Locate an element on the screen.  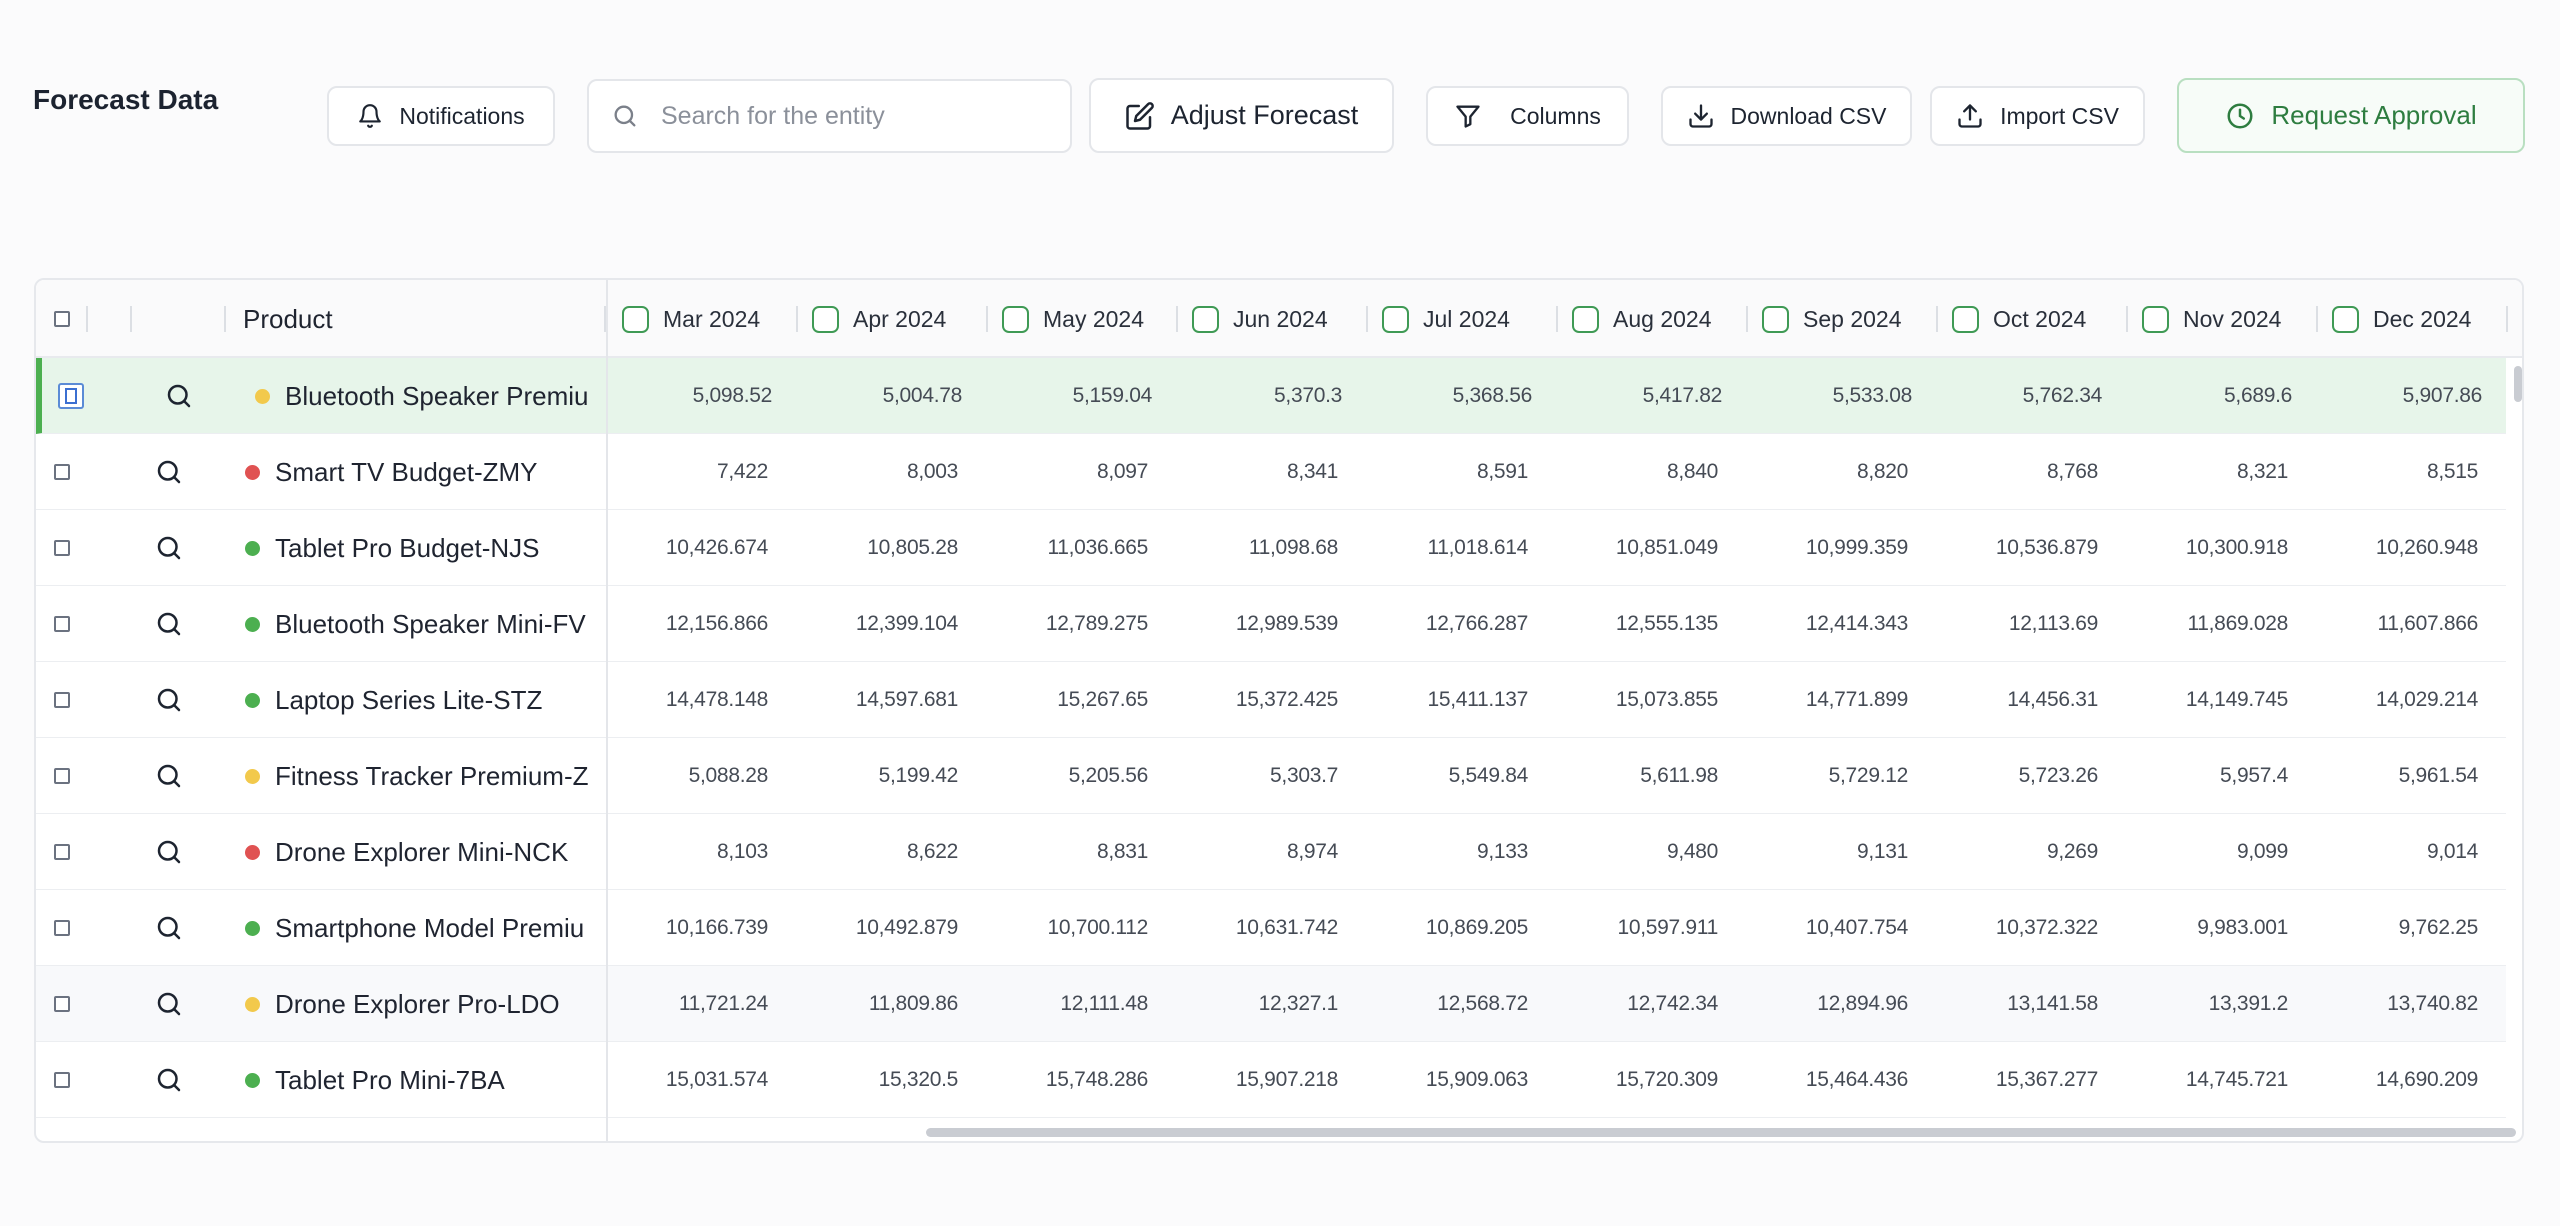
forecast-value-cell: 8,591 is located at coordinates (1502, 471).